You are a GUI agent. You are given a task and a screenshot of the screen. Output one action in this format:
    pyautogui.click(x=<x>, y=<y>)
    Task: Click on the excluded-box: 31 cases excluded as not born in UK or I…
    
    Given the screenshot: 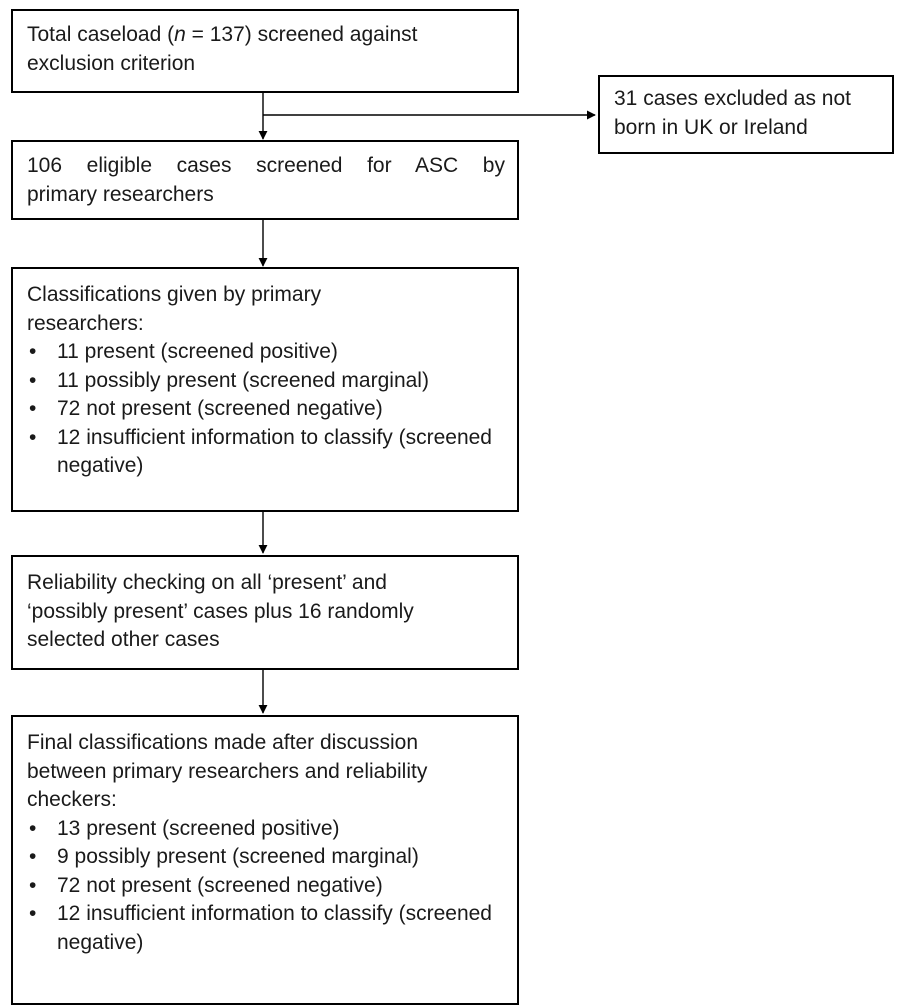 What is the action you would take?
    pyautogui.click(x=746, y=114)
    